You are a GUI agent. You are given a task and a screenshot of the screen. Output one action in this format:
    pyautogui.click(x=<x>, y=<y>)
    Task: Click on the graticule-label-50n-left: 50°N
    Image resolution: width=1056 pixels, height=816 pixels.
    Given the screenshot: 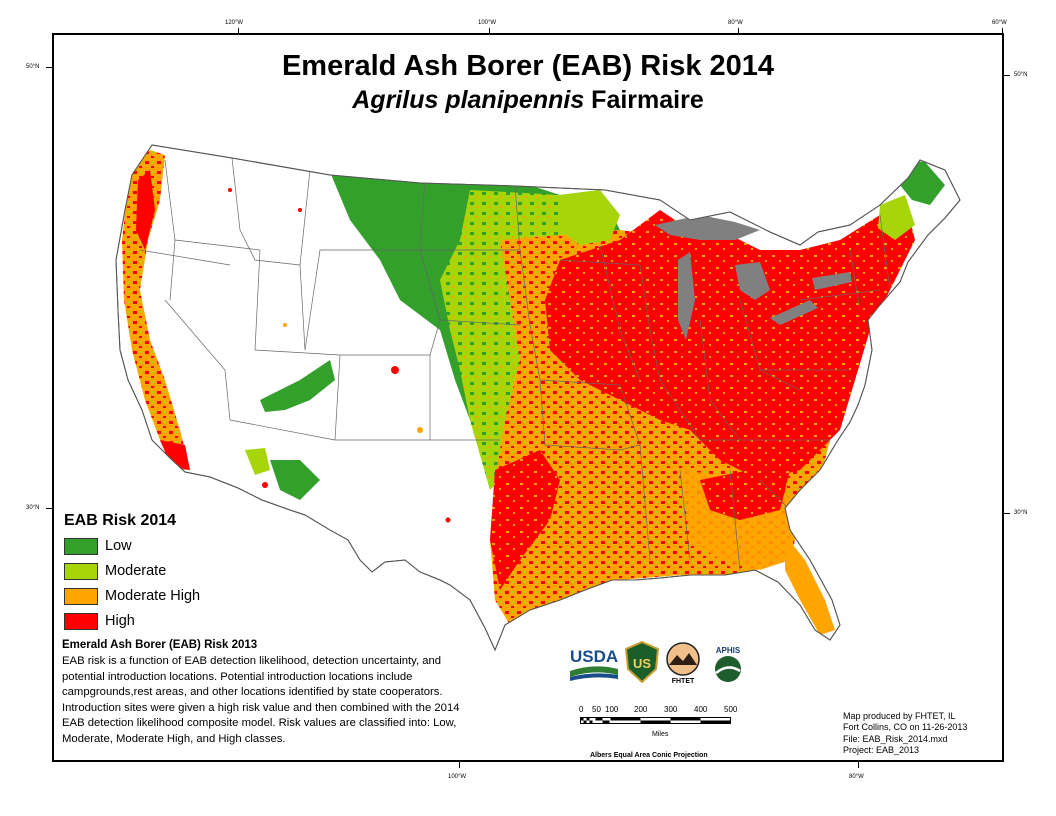 What is the action you would take?
    pyautogui.click(x=33, y=67)
    